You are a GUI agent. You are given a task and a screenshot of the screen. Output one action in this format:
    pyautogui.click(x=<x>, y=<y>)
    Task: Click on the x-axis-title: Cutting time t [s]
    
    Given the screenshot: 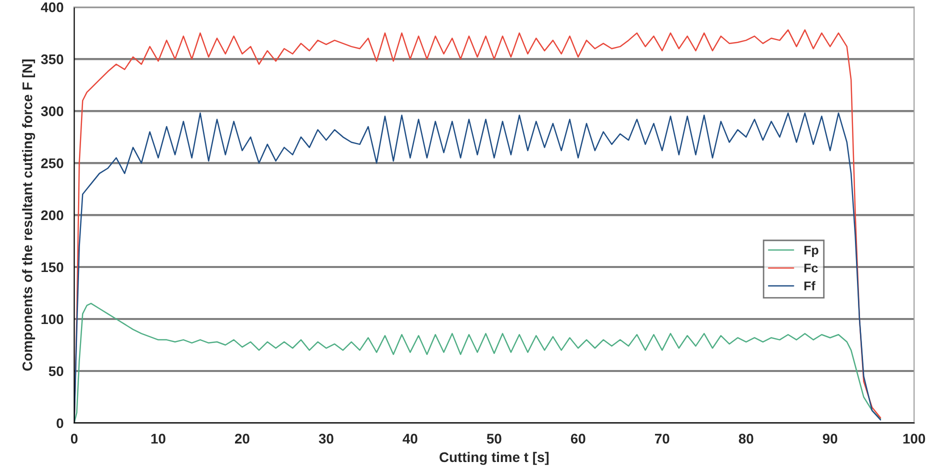 What is the action you would take?
    pyautogui.click(x=494, y=458)
    